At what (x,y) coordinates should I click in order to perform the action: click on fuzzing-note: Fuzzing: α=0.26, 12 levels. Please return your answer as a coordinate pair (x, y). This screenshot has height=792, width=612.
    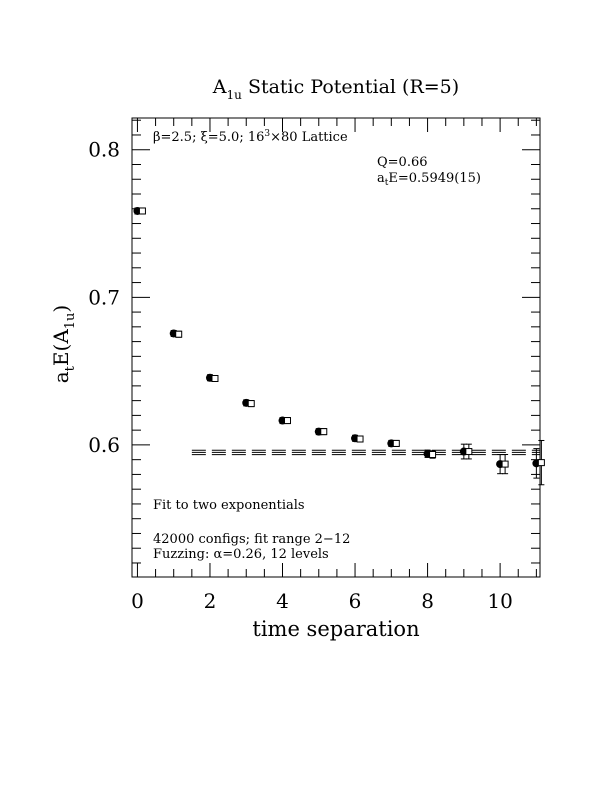
    Looking at the image, I should click on (241, 554).